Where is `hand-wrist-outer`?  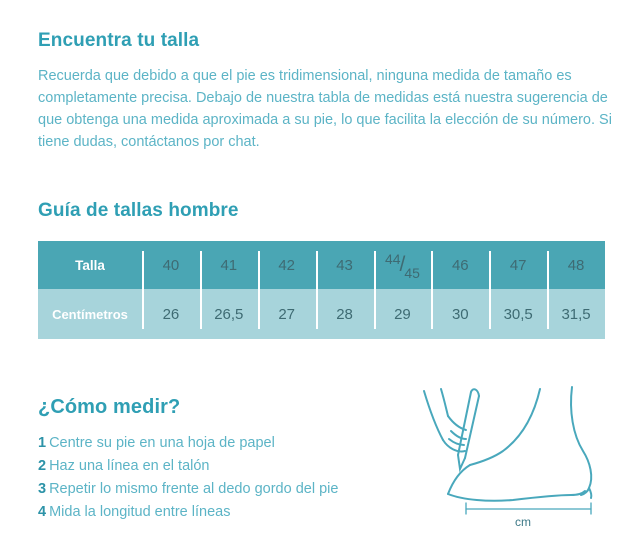
hand-wrist-outer is located at coordinates (433, 415).